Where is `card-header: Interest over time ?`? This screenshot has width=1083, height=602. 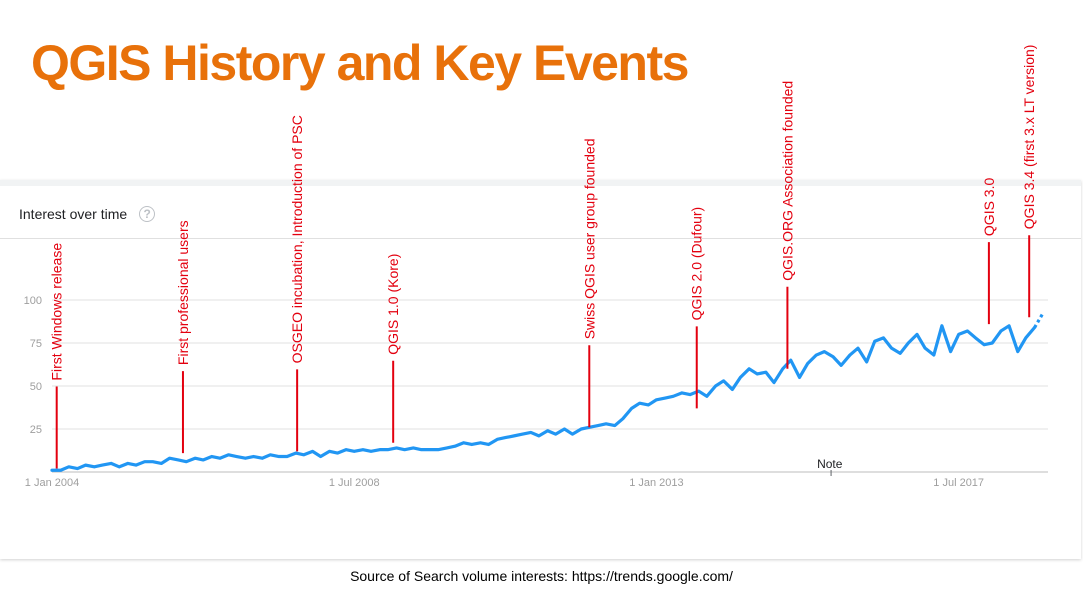 card-header: Interest over time ? is located at coordinates (87, 214).